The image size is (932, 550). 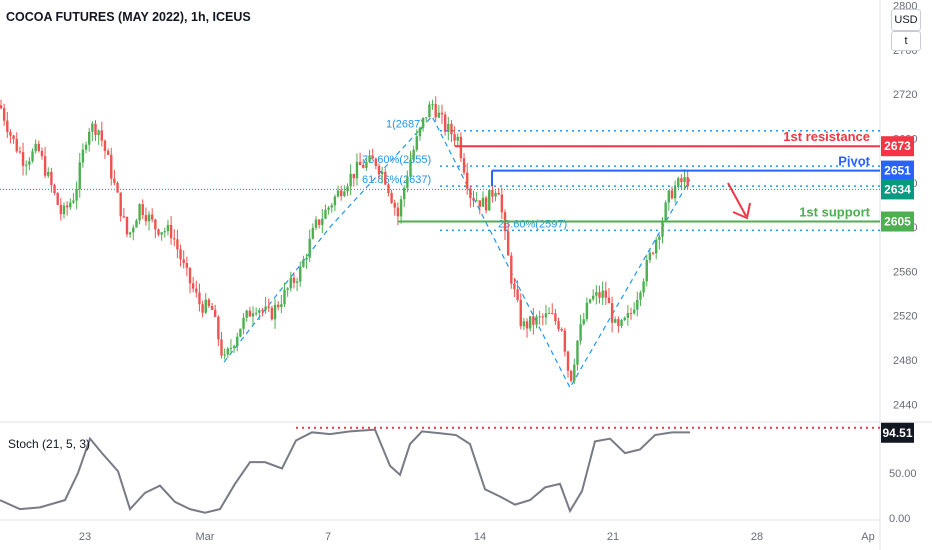 What do you see at coordinates (741, 211) in the screenshot?
I see `arrow-head` at bounding box center [741, 211].